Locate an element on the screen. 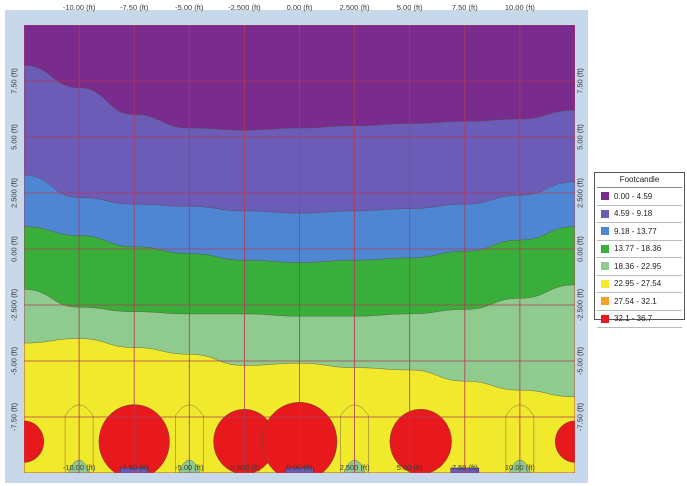 Image resolution: width=687 pixels, height=486 pixels. legend-label: 0.00 - 4.59 is located at coordinates (633, 196).